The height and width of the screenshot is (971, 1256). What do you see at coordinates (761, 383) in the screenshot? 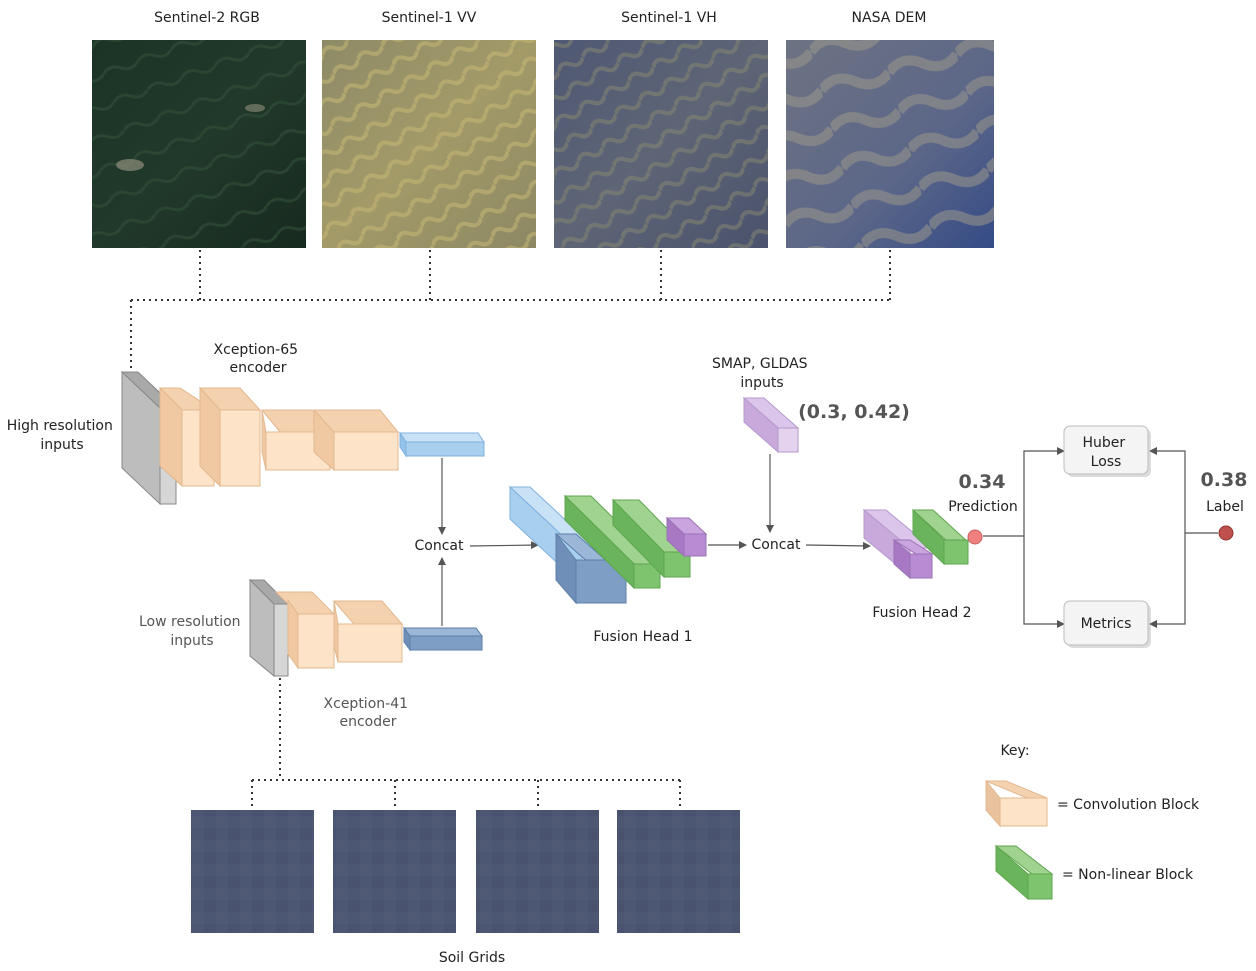
I see `smap-gldas-line2: inputs` at bounding box center [761, 383].